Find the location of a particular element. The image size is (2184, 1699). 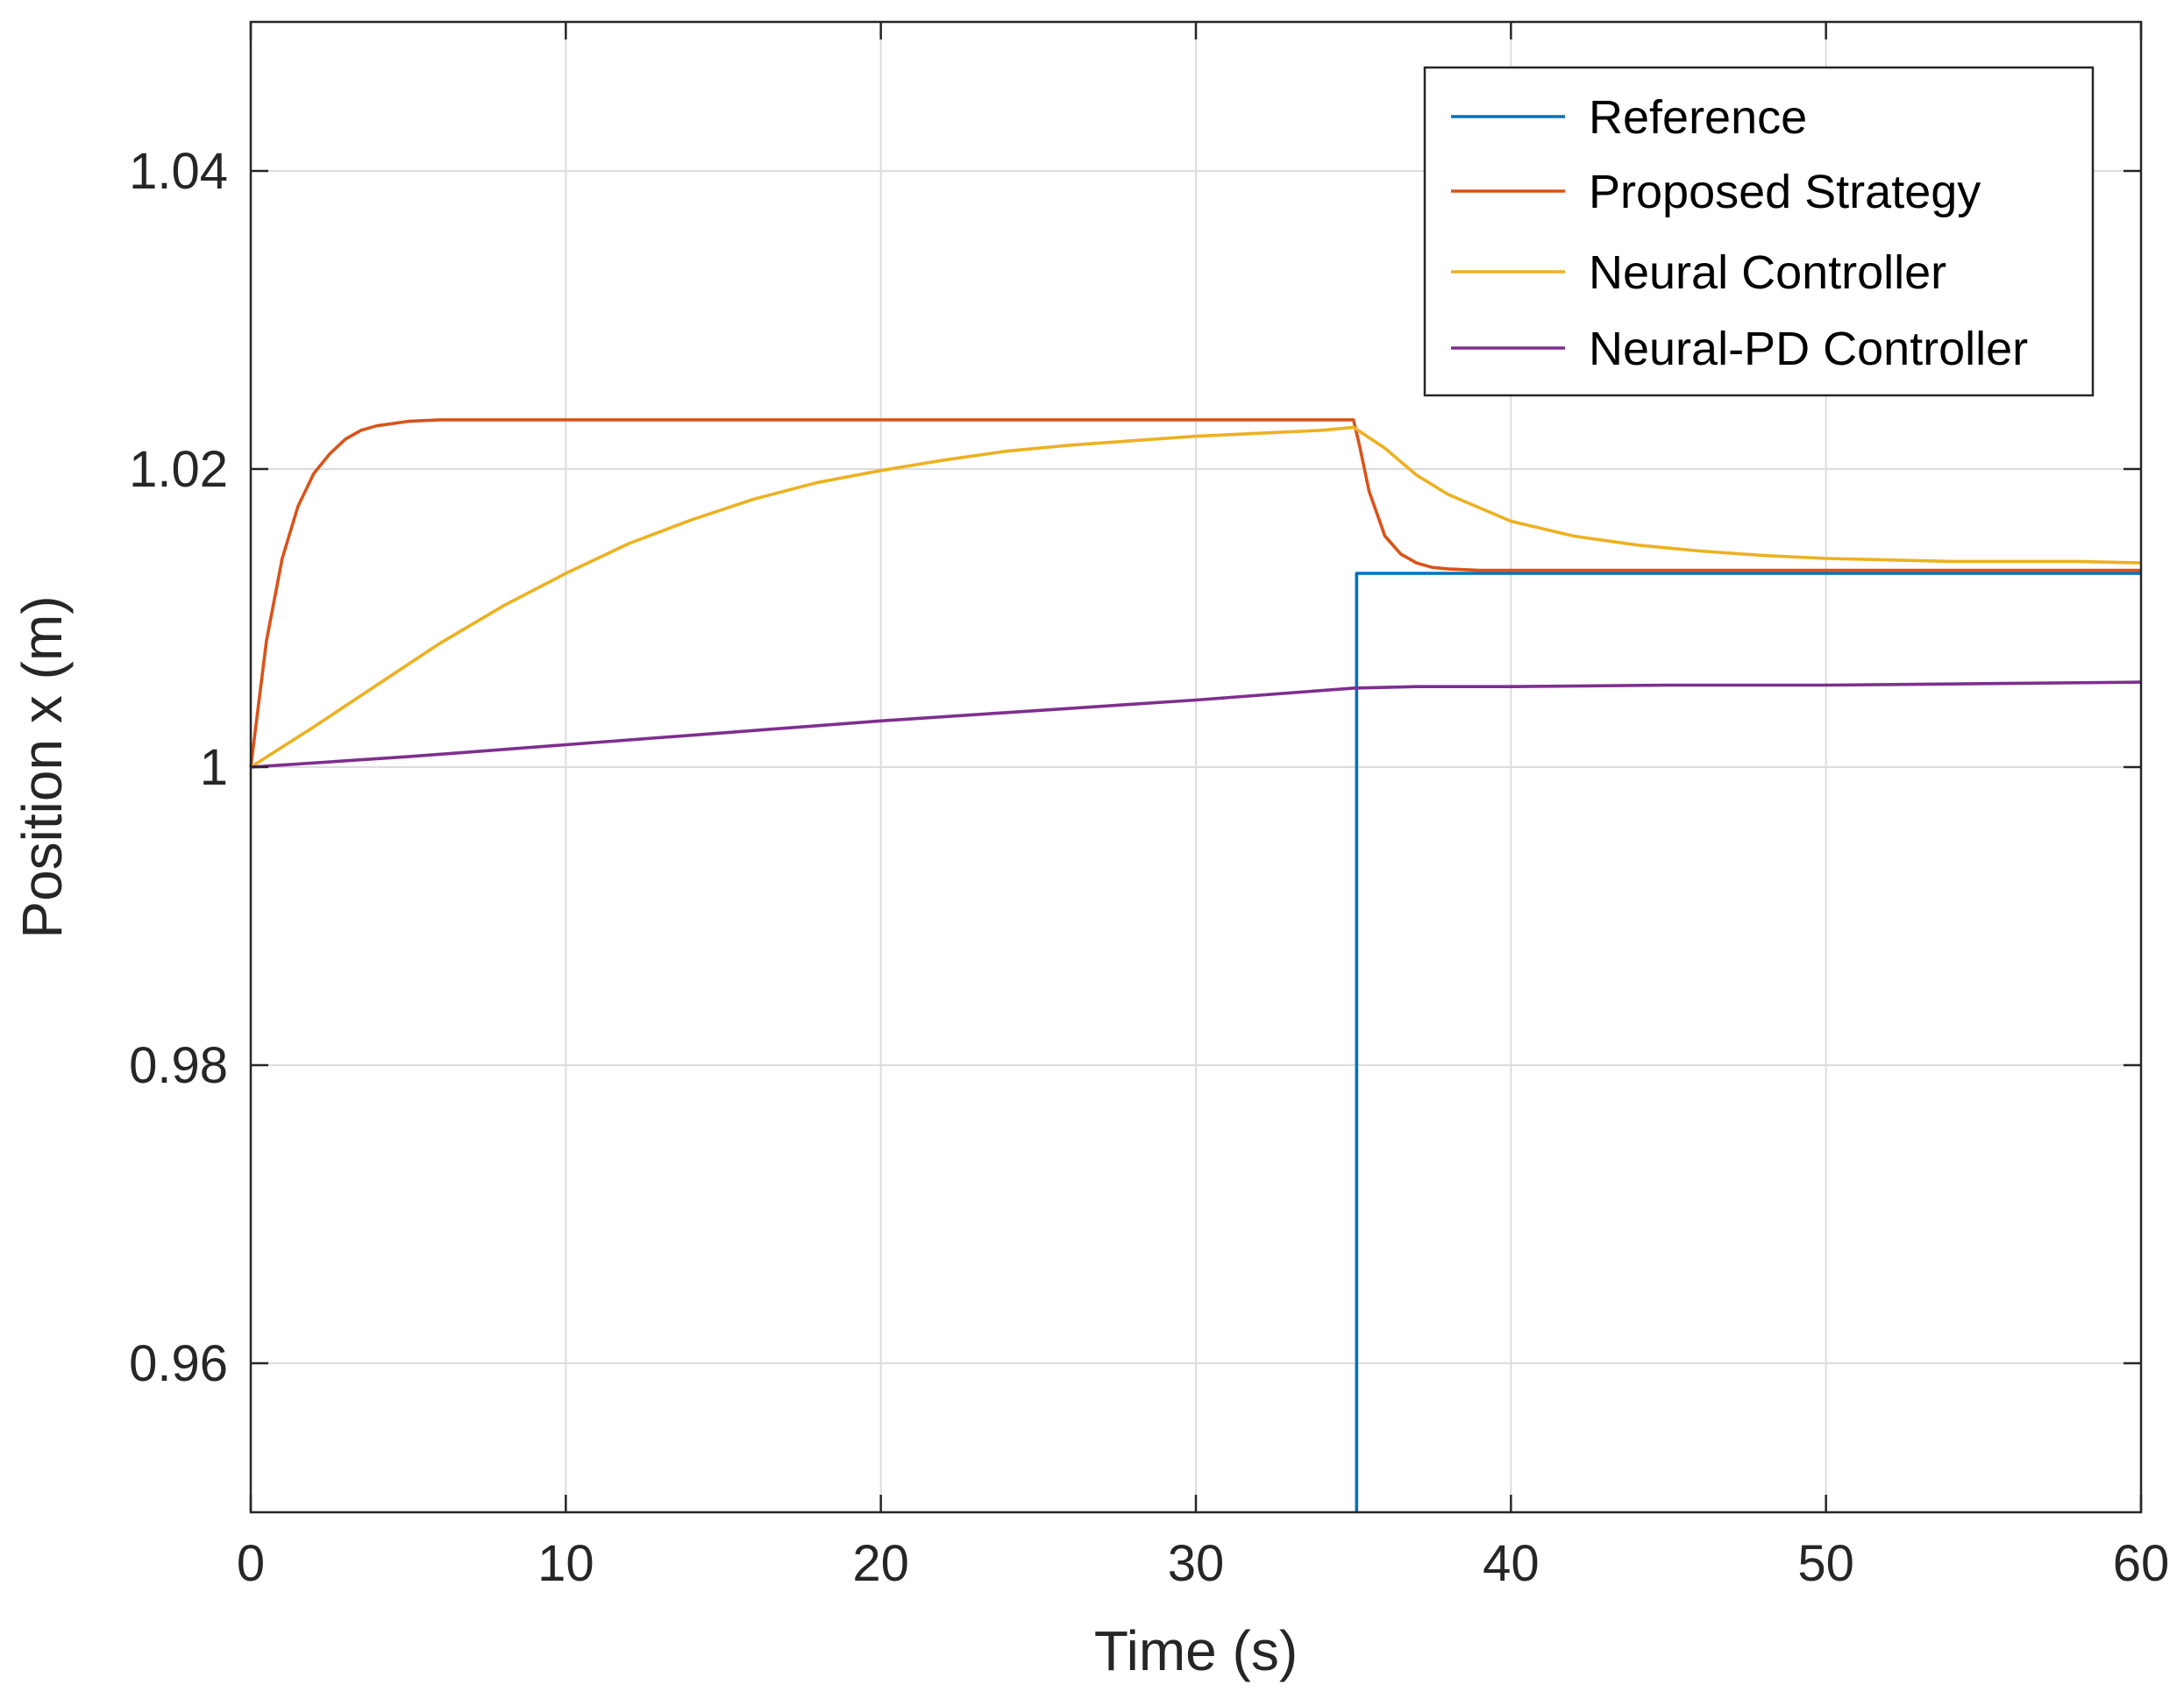

y-tick-label: 0.98 is located at coordinates (178, 1065).